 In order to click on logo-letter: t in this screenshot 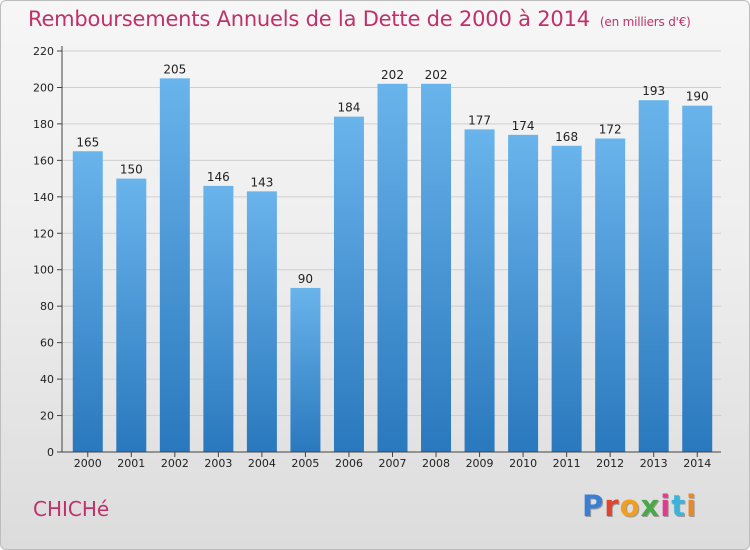, I will do `click(679, 506)`.